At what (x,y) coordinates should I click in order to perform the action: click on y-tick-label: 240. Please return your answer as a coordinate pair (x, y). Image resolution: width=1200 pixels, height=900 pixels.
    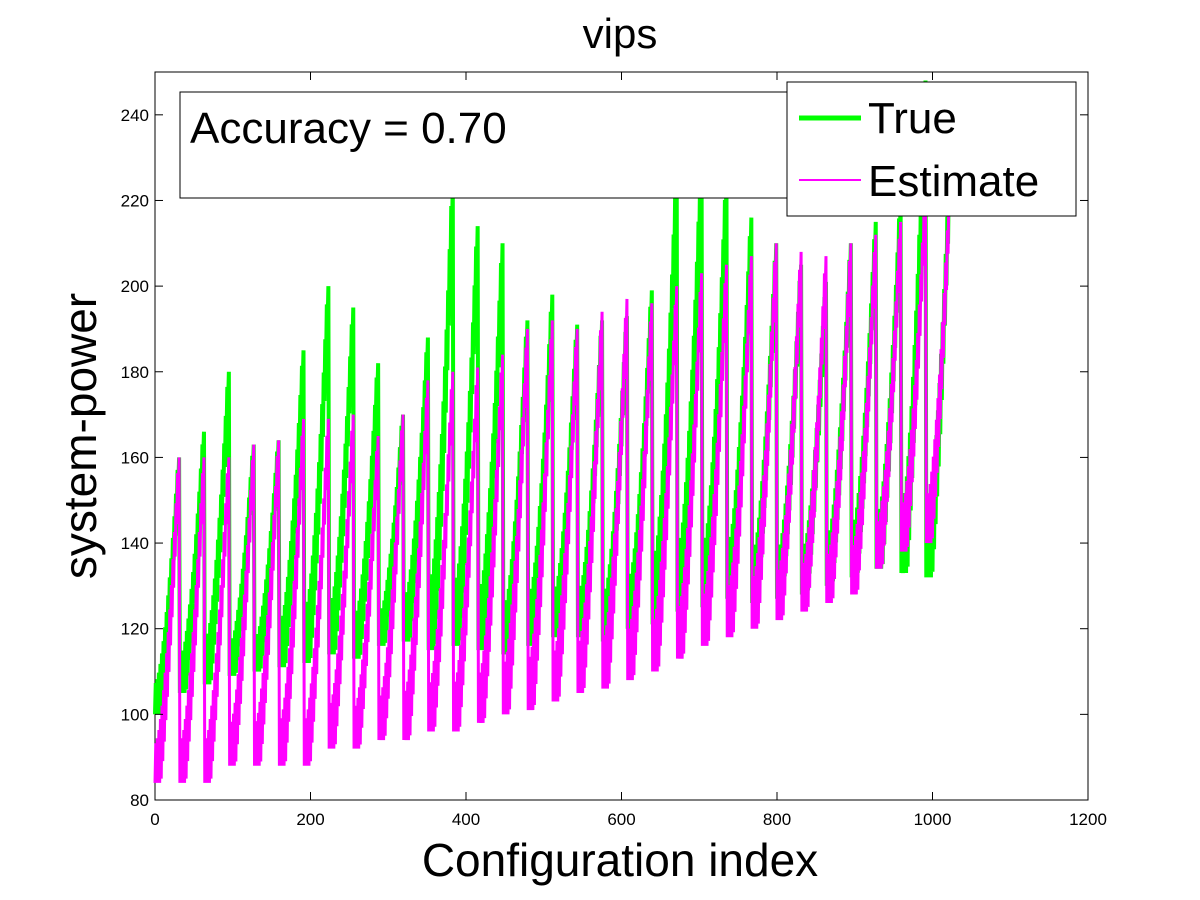
    Looking at the image, I should click on (135, 115).